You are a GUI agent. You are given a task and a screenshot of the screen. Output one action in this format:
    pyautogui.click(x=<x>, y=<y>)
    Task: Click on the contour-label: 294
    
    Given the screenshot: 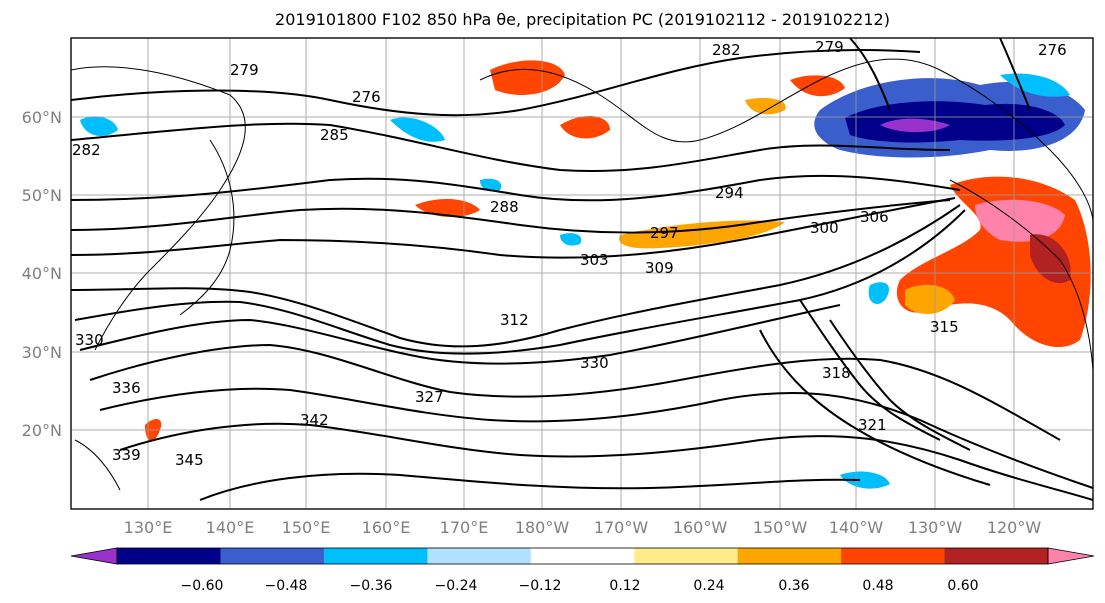 What is the action you would take?
    pyautogui.click(x=729, y=193)
    